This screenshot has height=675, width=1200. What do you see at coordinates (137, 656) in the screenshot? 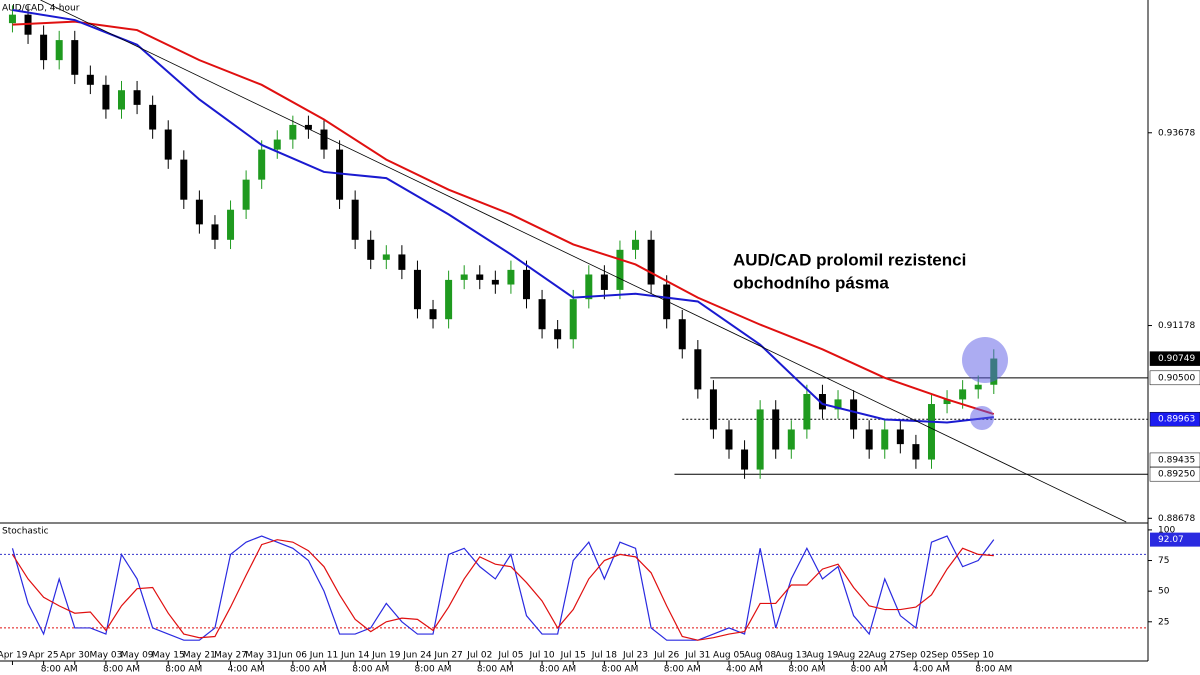
I see `x-tick-label: May 09` at bounding box center [137, 656].